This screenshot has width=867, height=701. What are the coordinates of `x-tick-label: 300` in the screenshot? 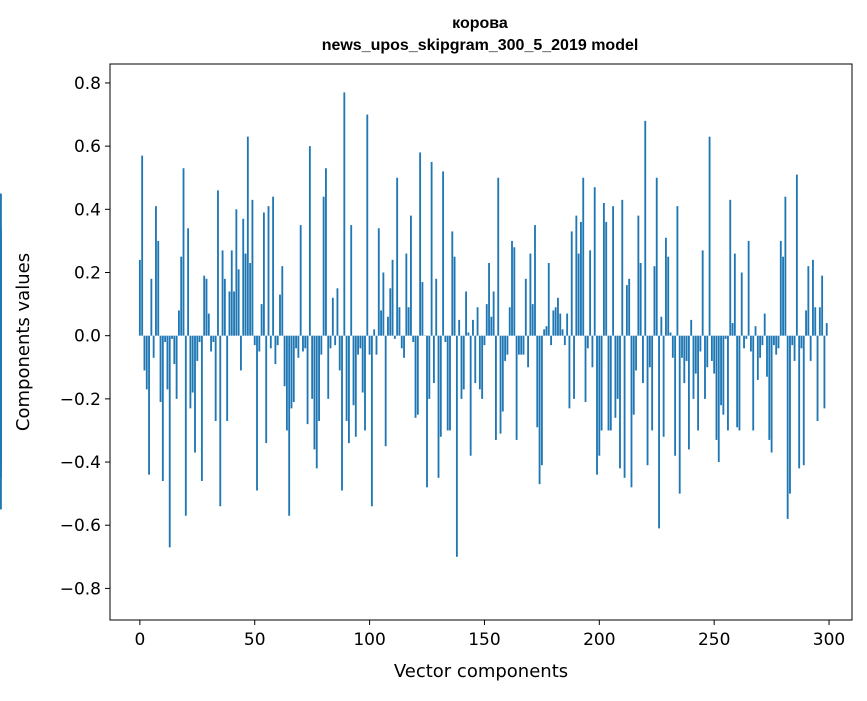 It's located at (829, 640).